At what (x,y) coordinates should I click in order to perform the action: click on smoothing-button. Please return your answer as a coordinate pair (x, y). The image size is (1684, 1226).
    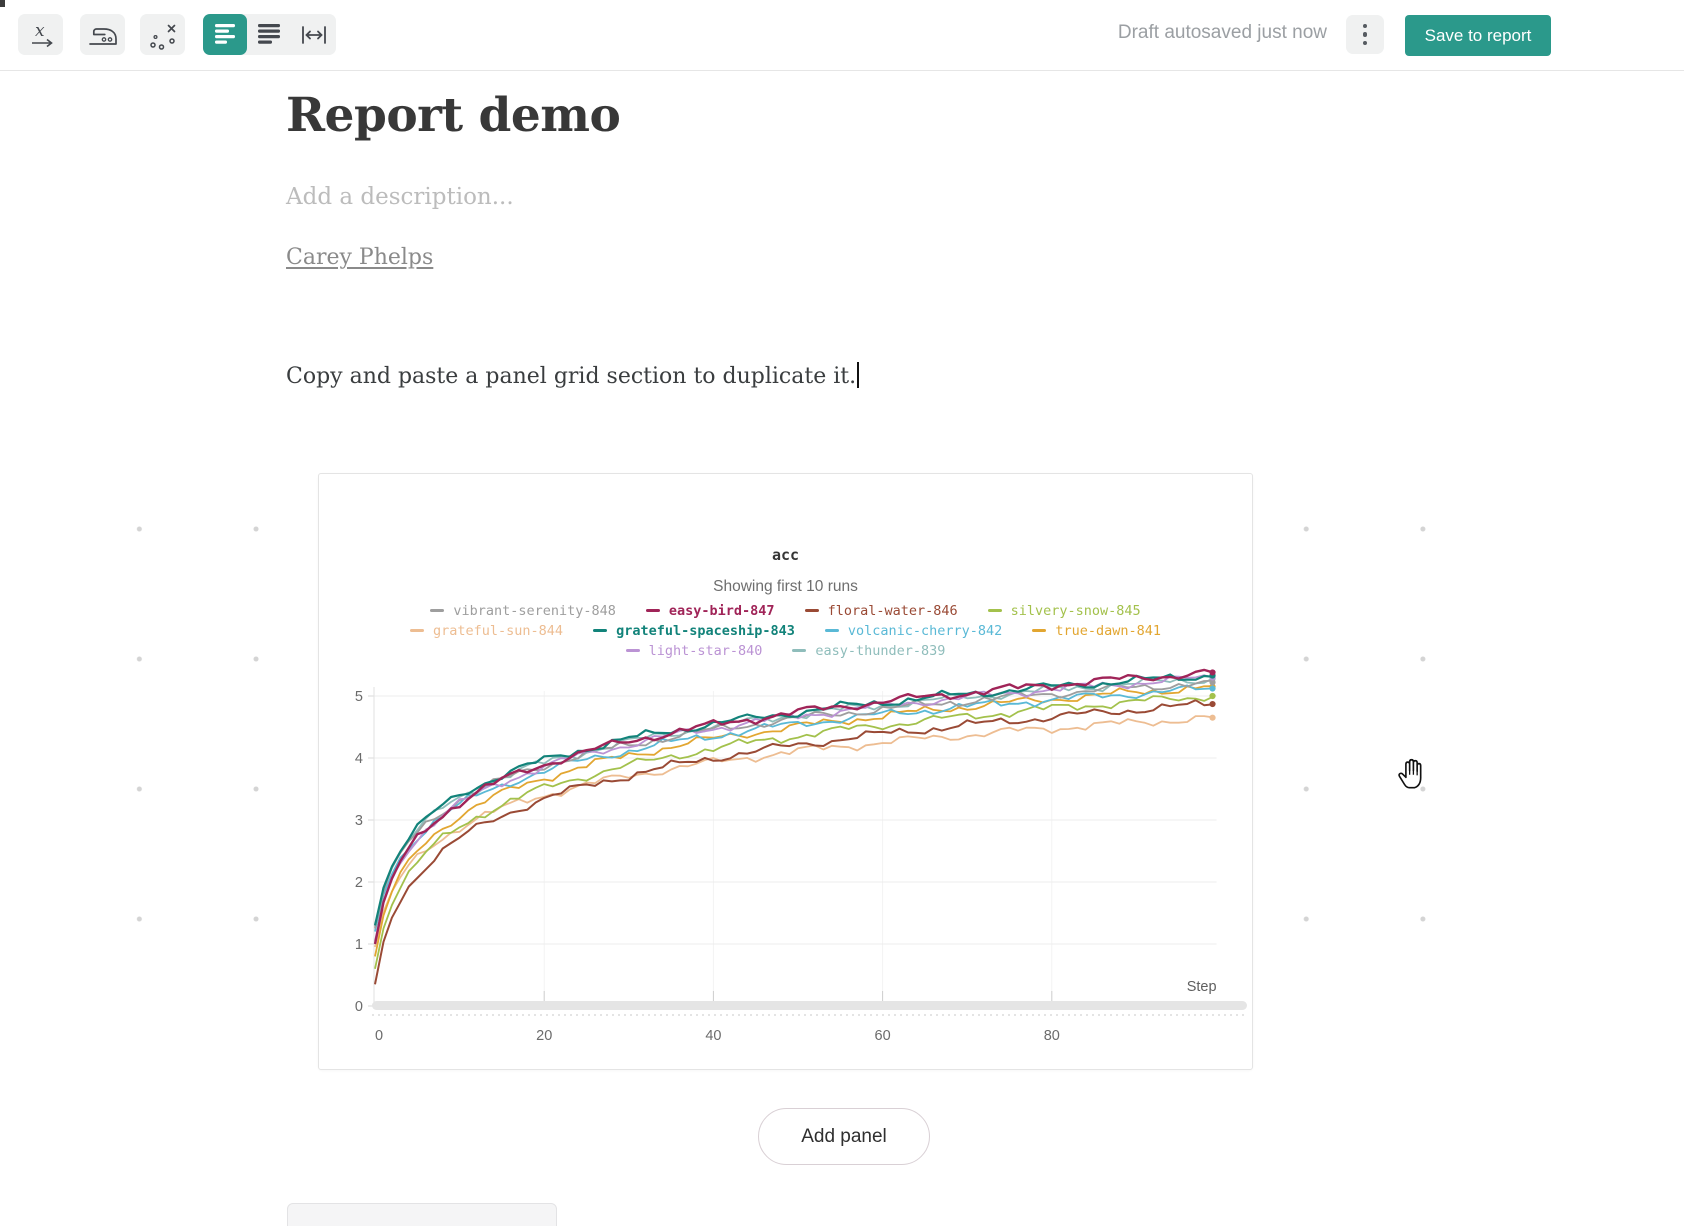
    Looking at the image, I should click on (102, 34).